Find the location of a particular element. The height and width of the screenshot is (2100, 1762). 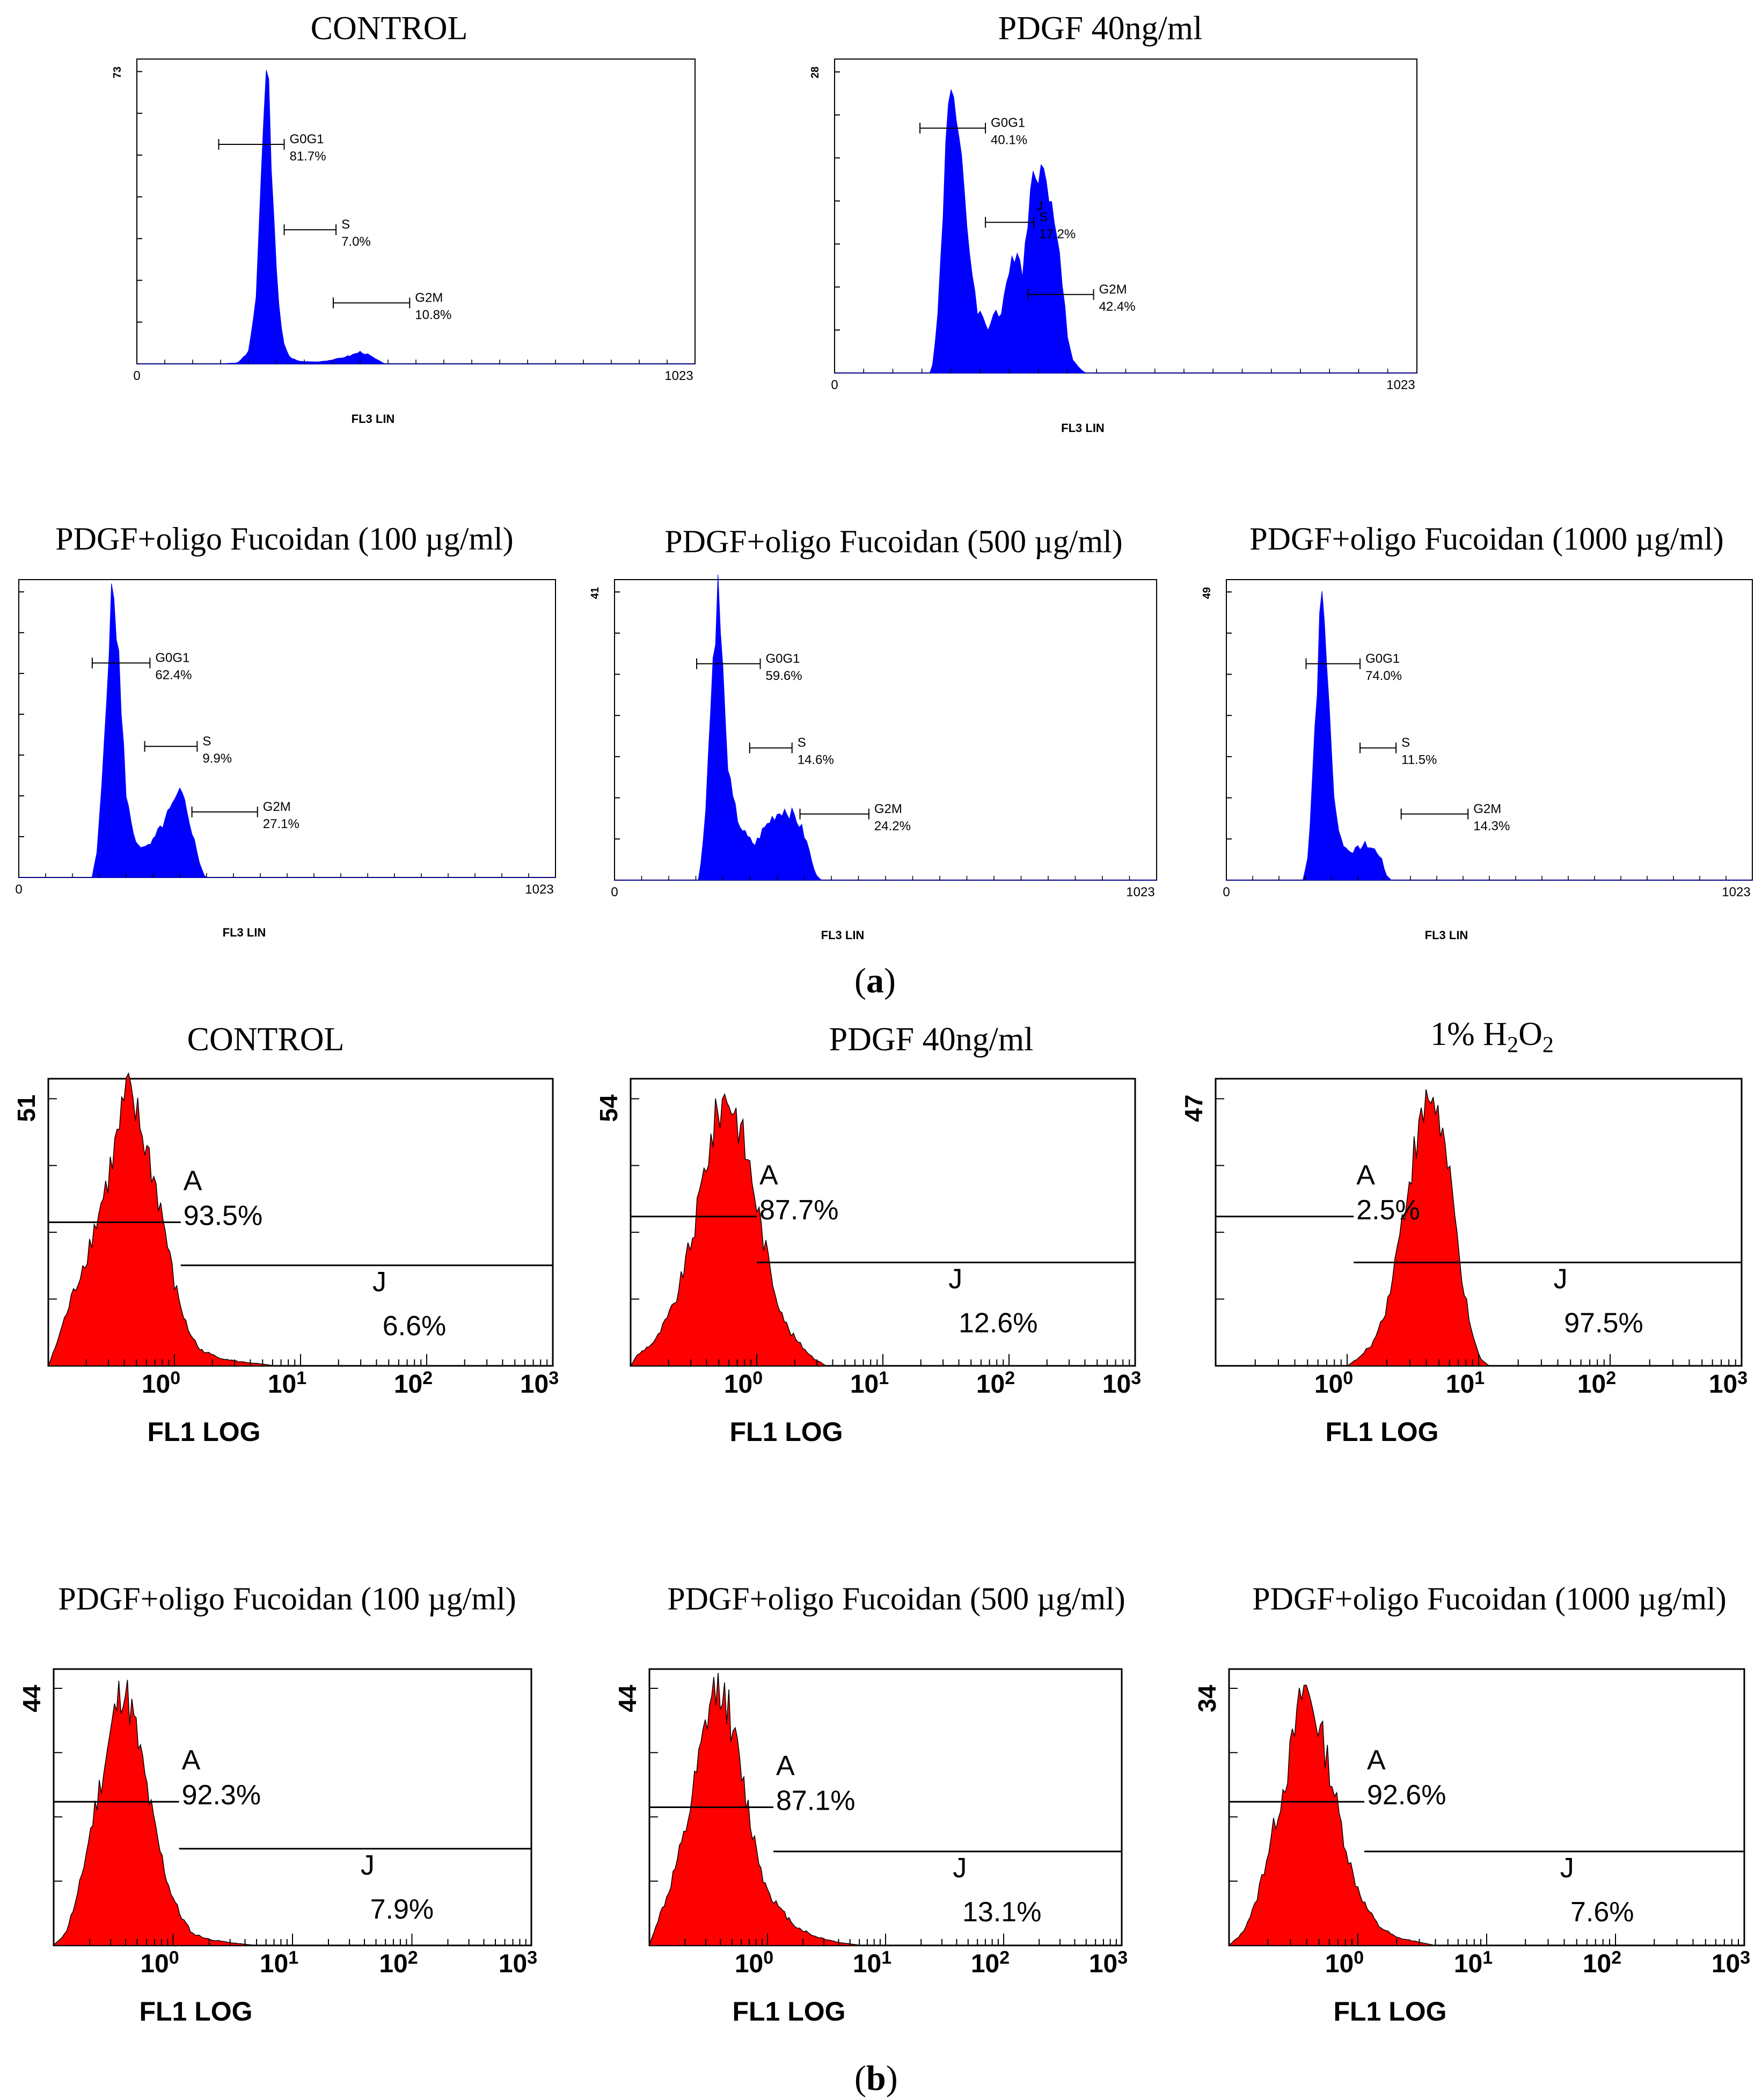

histogram-a4: 41 0 1023 FL3 LIN G0G1 59.6% S 14.6% G2M 24.2% is located at coordinates (873, 758).